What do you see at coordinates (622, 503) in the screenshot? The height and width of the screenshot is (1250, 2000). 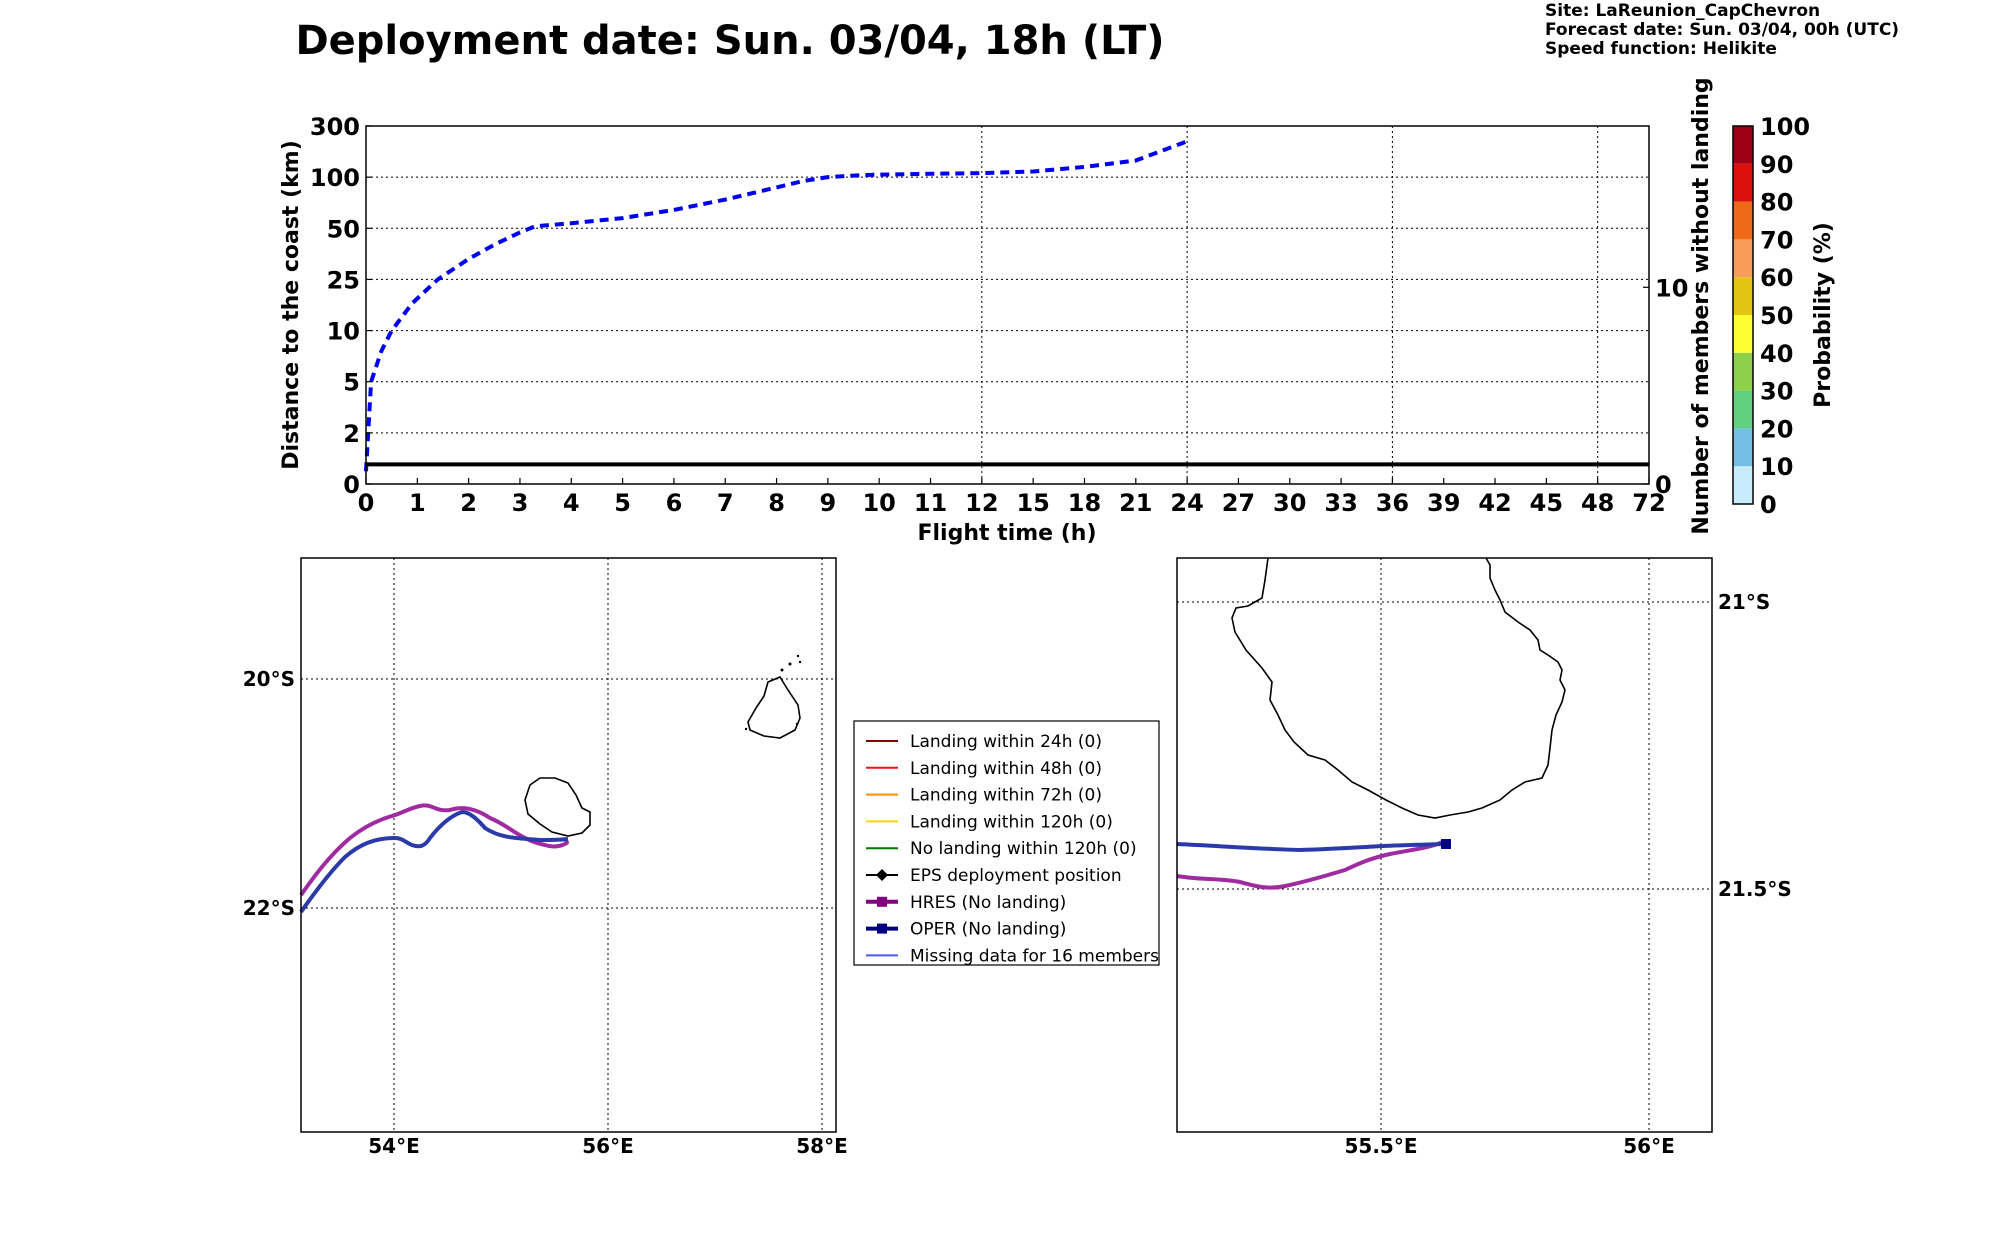 I see `x-tick-label: 5` at bounding box center [622, 503].